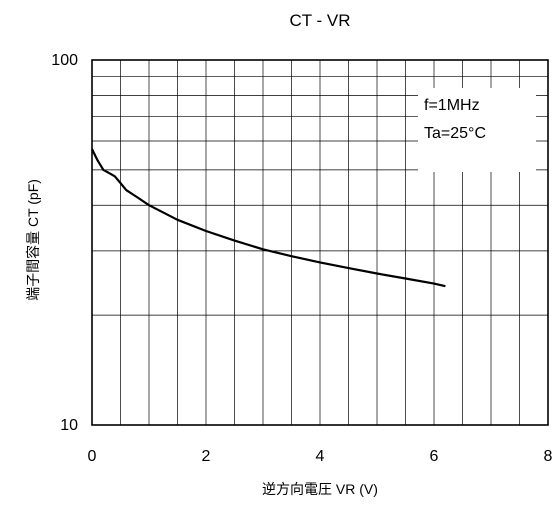 The width and height of the screenshot is (558, 508). I want to click on annotation-background, so click(477, 130).